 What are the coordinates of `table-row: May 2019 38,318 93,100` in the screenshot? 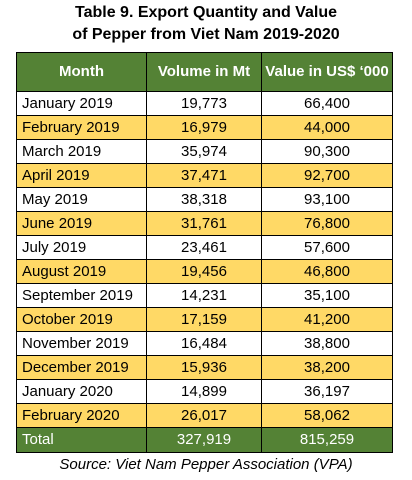 It's located at (204, 199).